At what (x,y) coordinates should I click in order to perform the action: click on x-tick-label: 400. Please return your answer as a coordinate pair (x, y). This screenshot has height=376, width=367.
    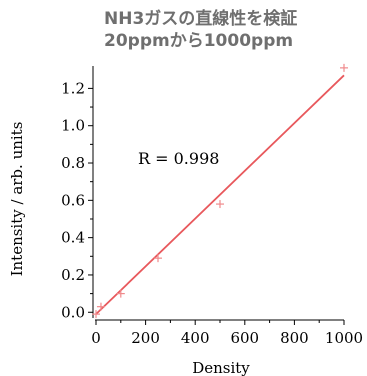
    Looking at the image, I should click on (195, 338).